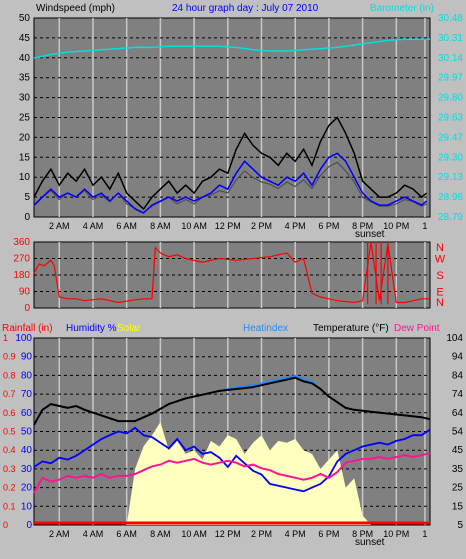 The image size is (466, 559). I want to click on wind-direction-line, so click(231, 272).